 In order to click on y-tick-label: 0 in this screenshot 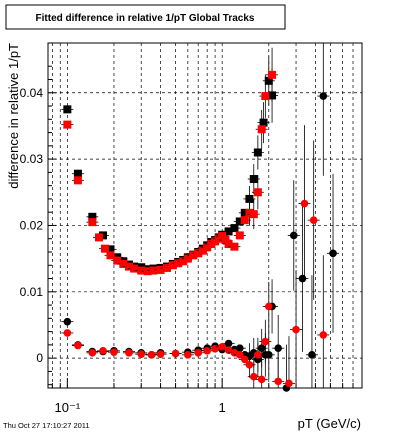, I will do `click(39, 358)`.